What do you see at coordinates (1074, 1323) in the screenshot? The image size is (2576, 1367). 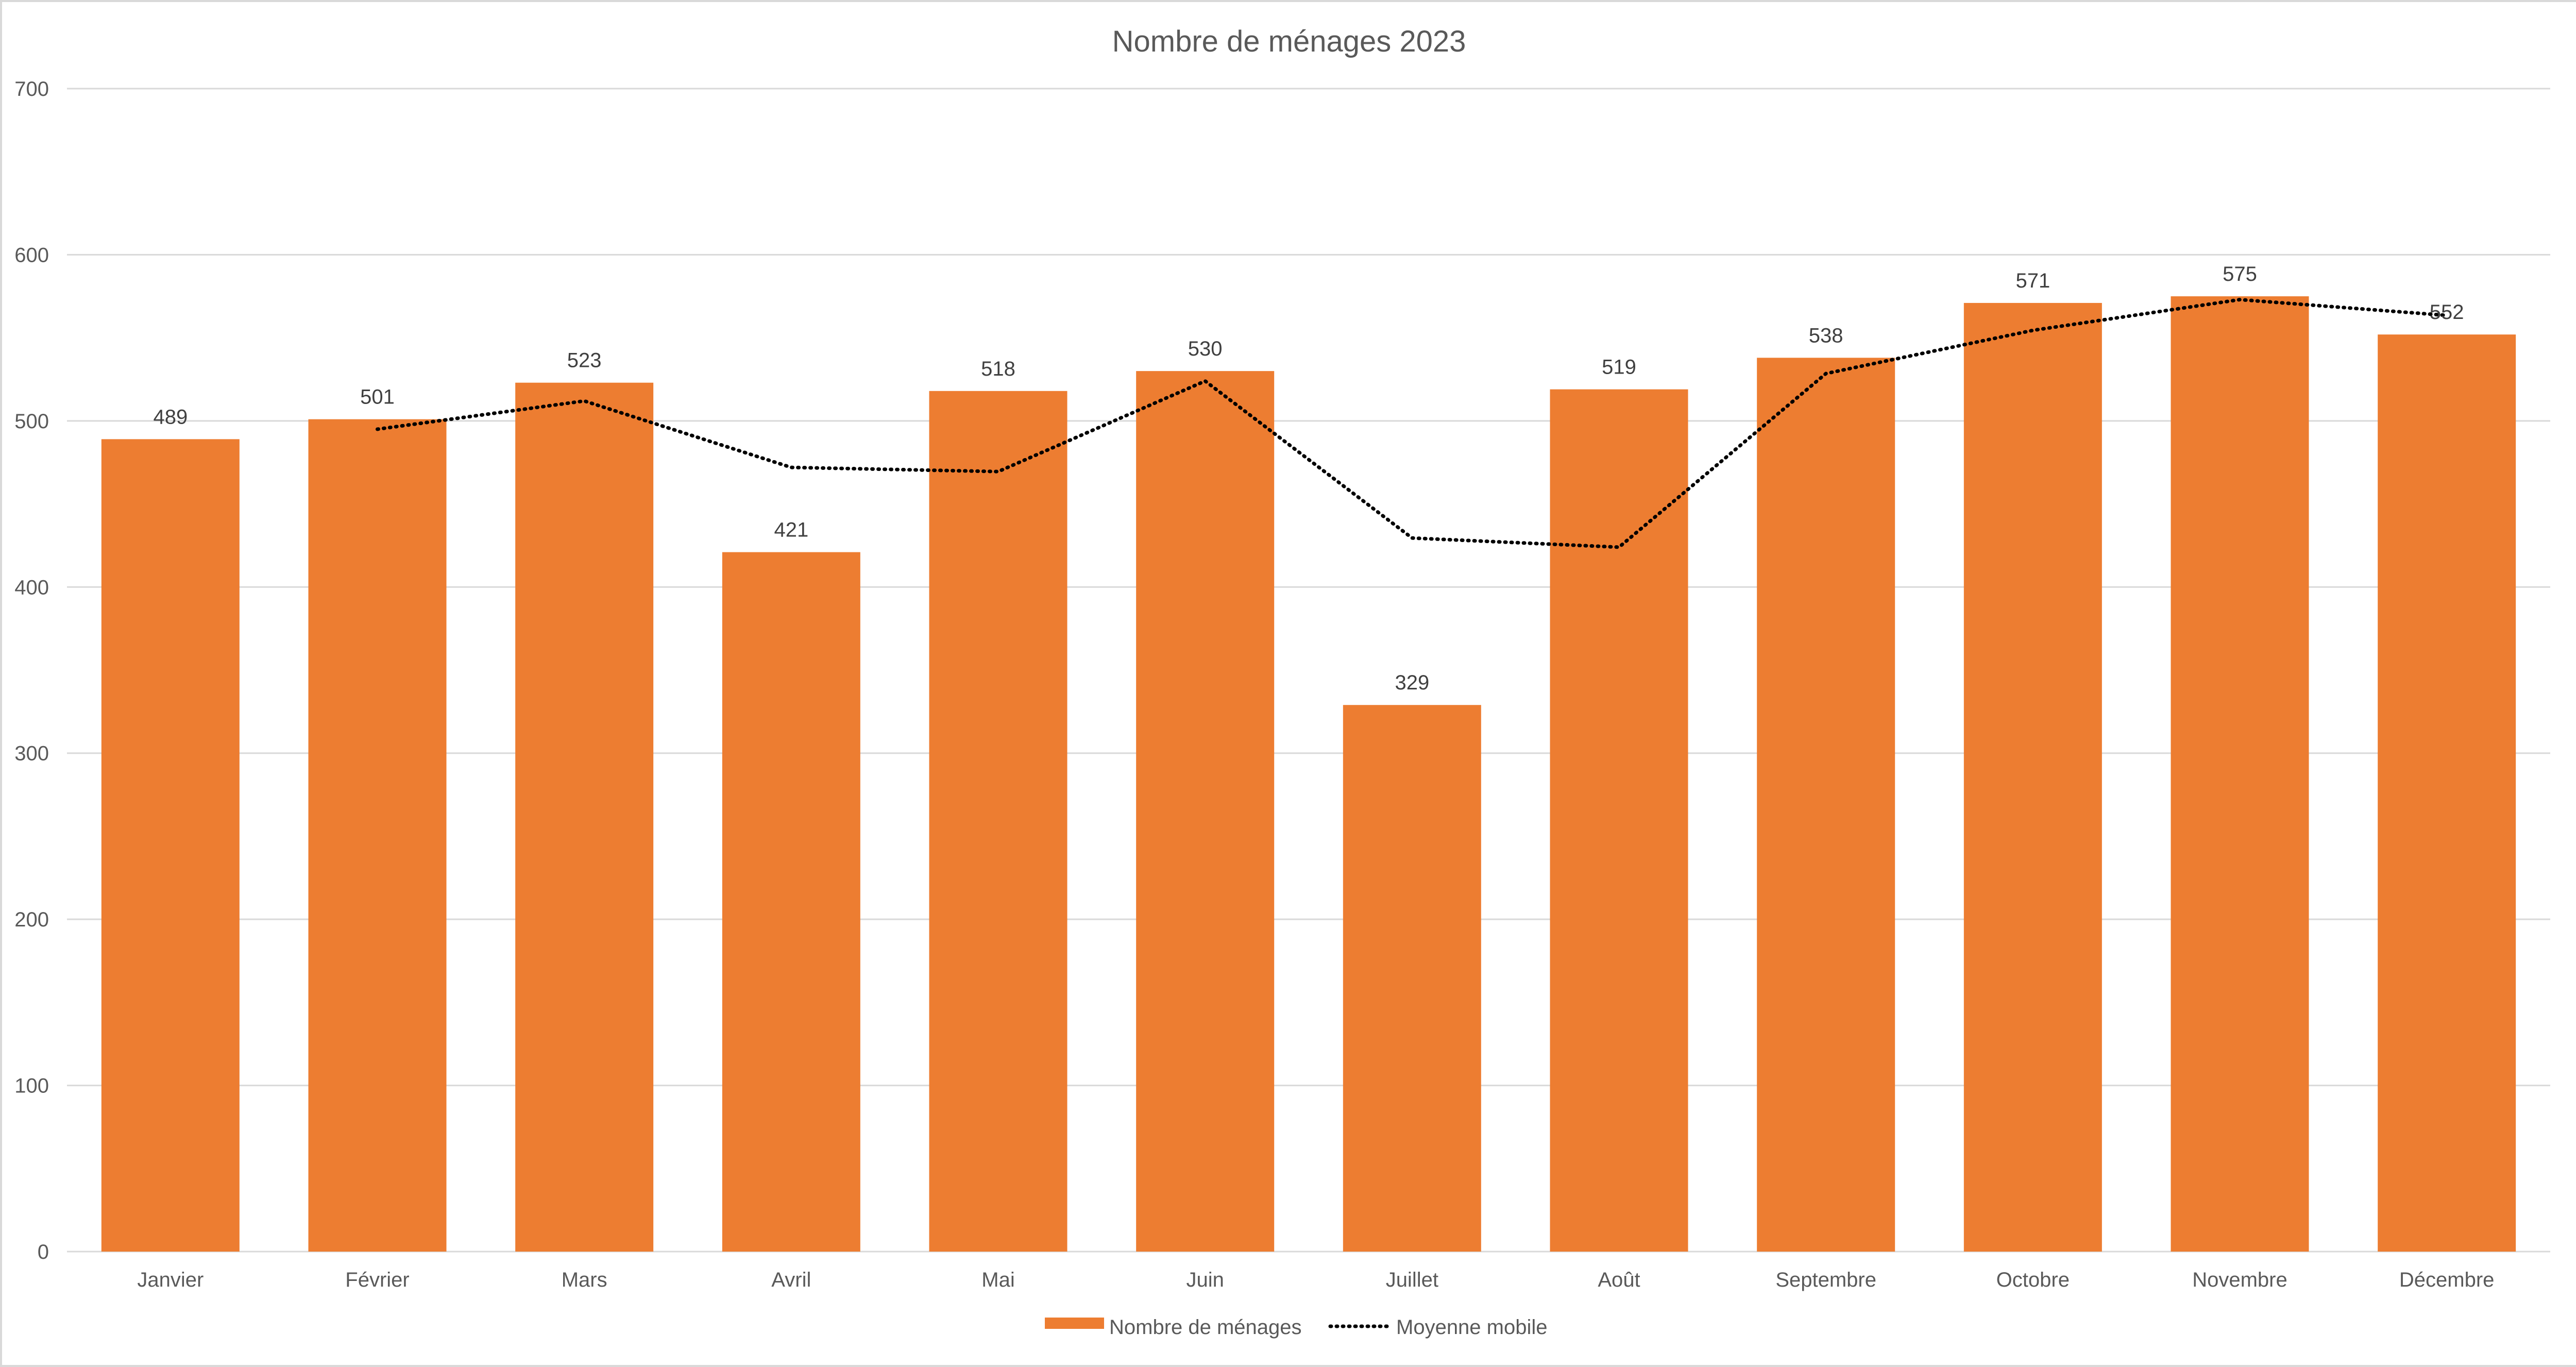 I see `legend-swatch-bars` at bounding box center [1074, 1323].